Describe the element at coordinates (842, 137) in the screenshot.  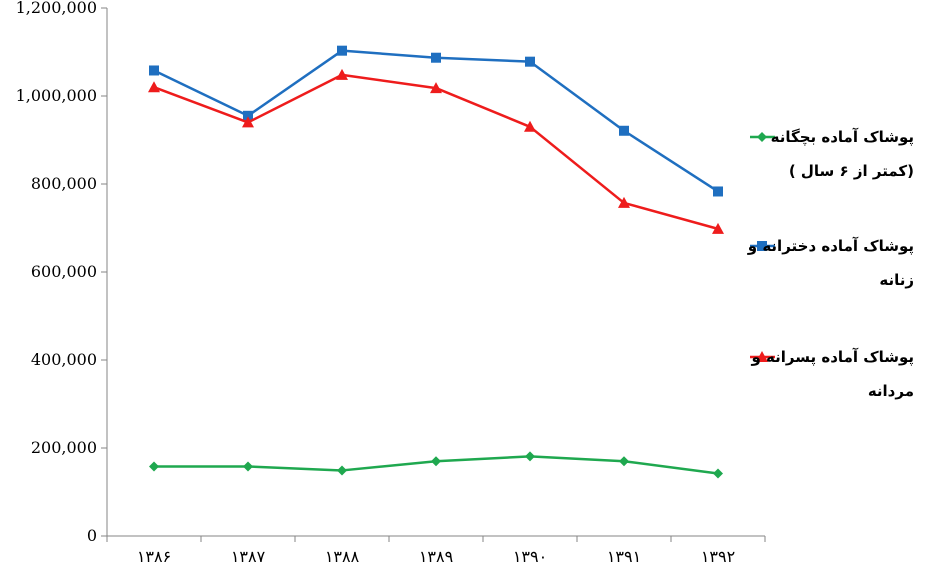
I see `legend-label: پوشاک آماده بچگانه` at that location.